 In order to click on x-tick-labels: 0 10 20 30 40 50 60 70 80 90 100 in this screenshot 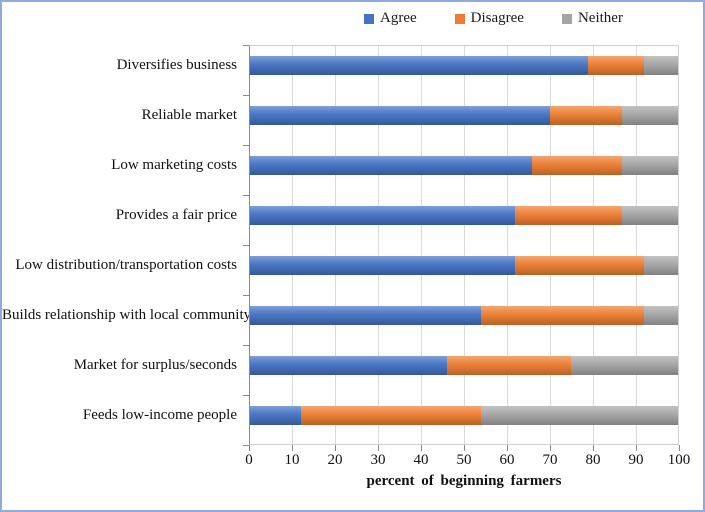, I will do `click(467, 461)`.